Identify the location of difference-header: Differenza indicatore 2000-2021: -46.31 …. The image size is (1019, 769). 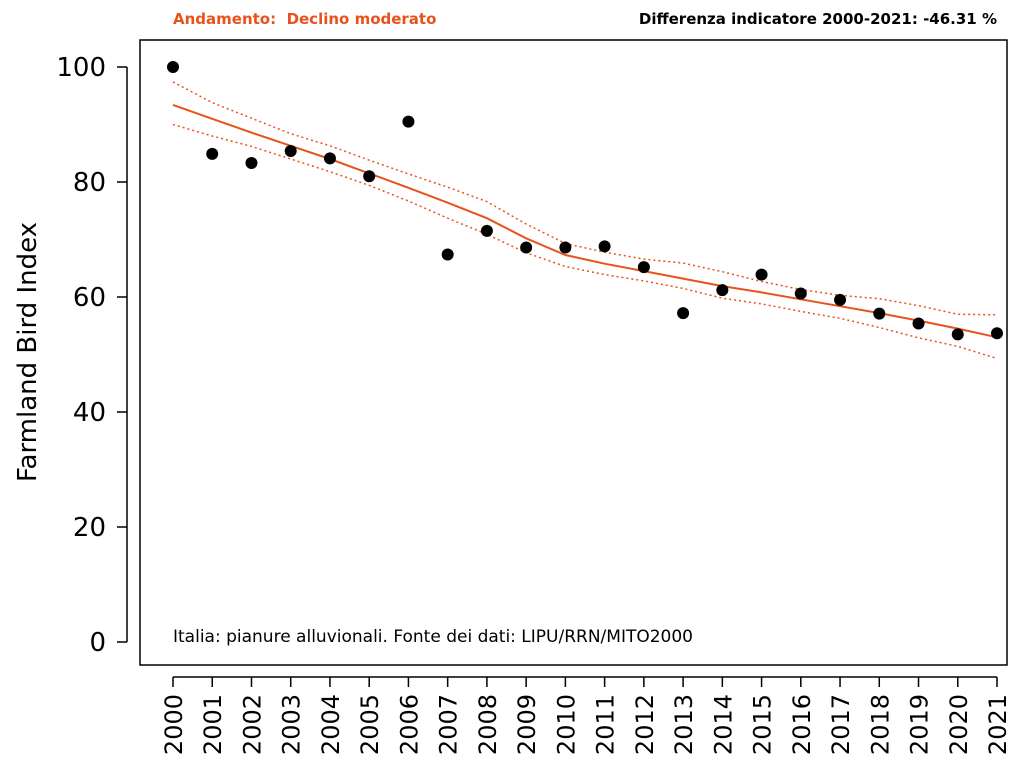
(818, 19).